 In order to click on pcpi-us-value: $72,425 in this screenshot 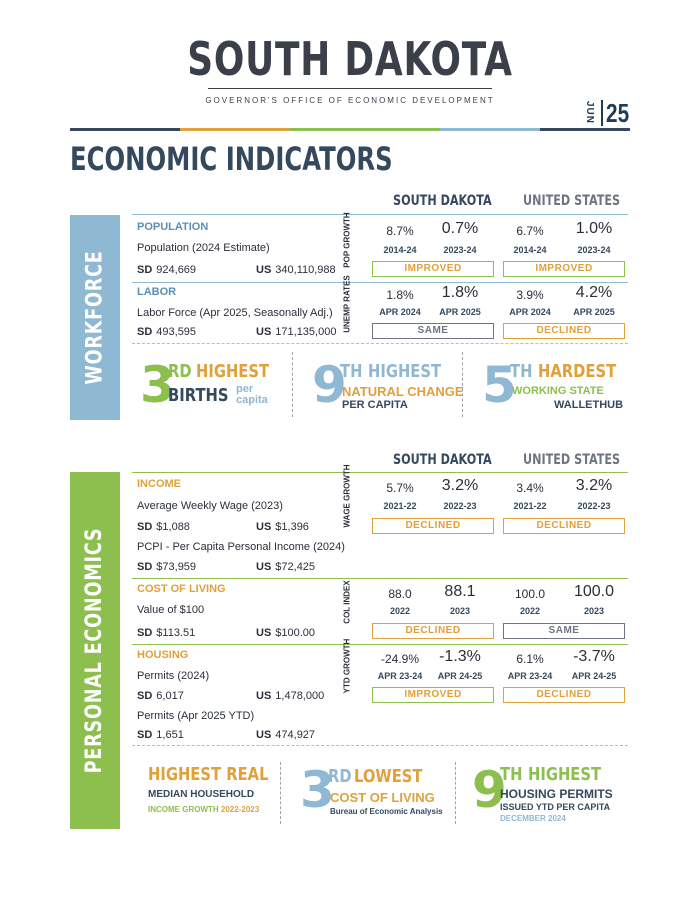, I will do `click(295, 567)`.